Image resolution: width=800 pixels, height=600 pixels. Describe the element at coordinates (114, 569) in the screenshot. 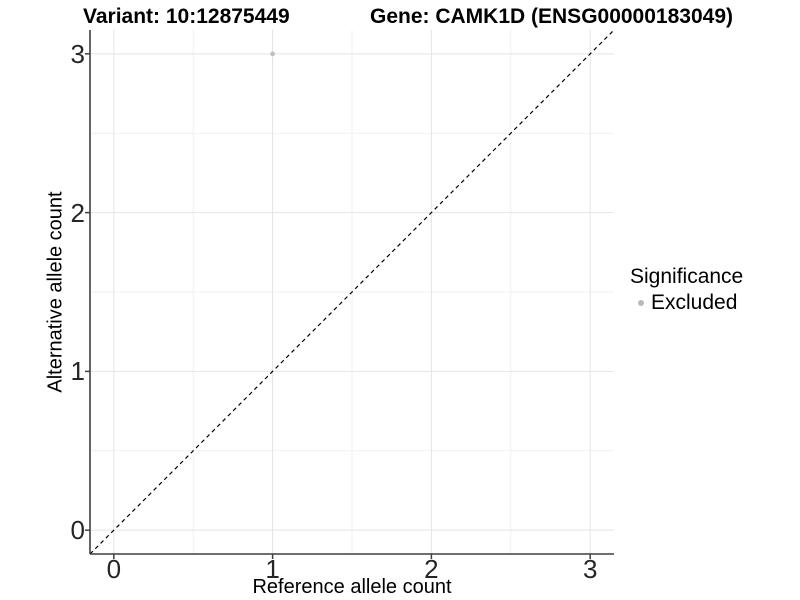

I see `x-tick-label: 0` at that location.